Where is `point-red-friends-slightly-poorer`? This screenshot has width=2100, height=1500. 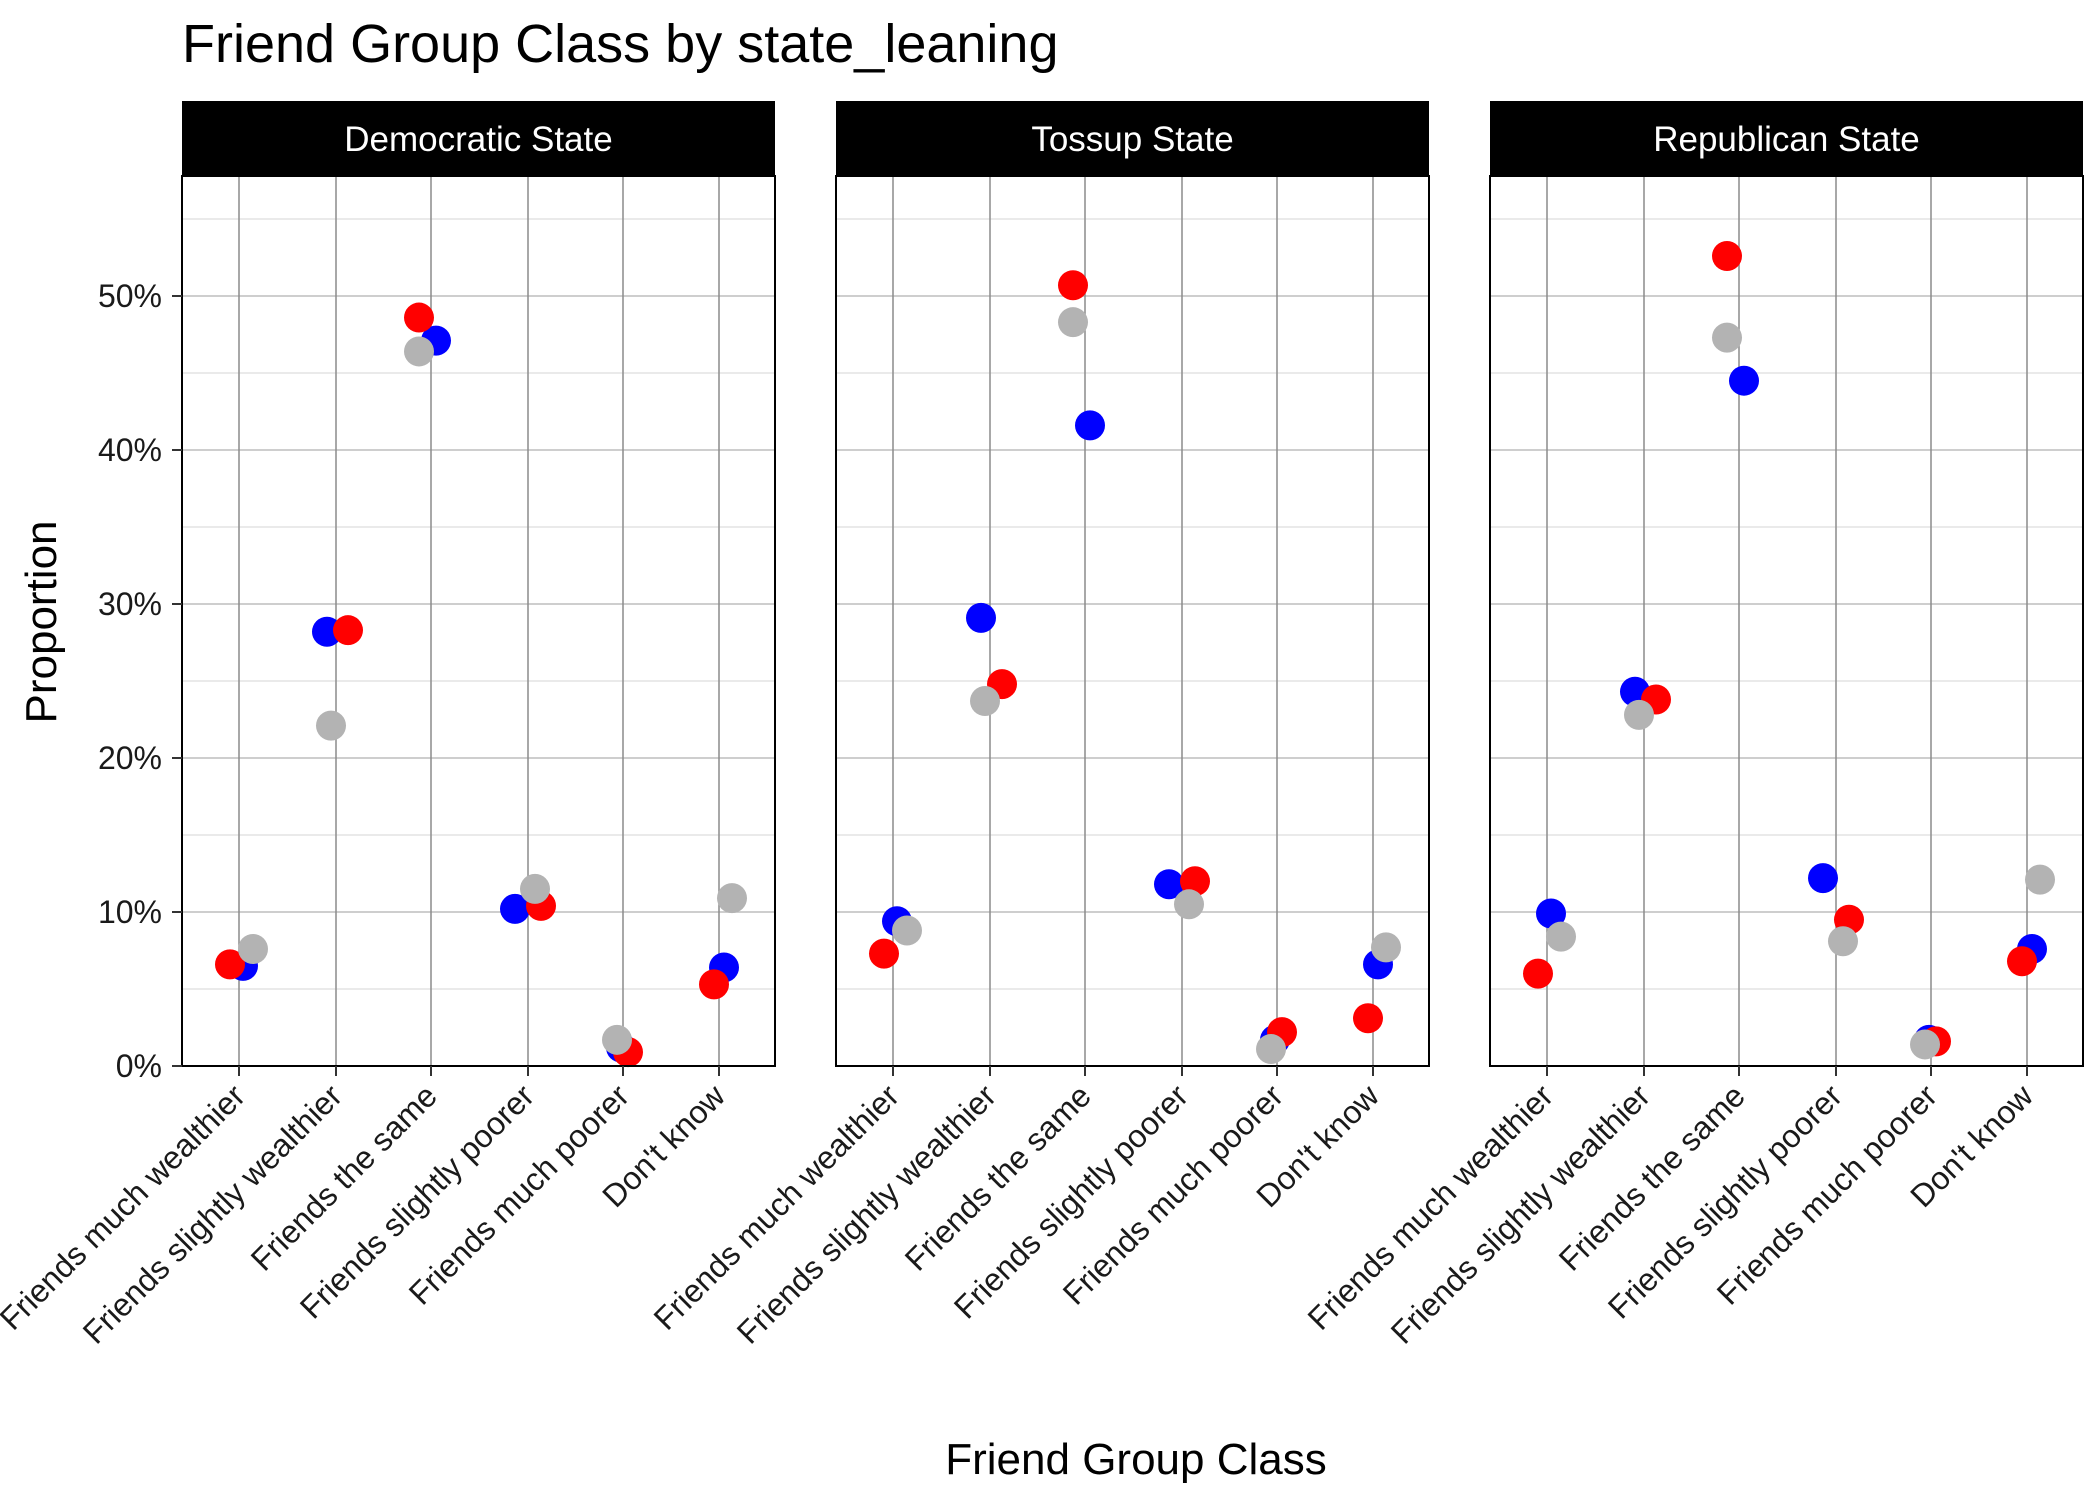 point-red-friends-slightly-poorer is located at coordinates (1195, 881).